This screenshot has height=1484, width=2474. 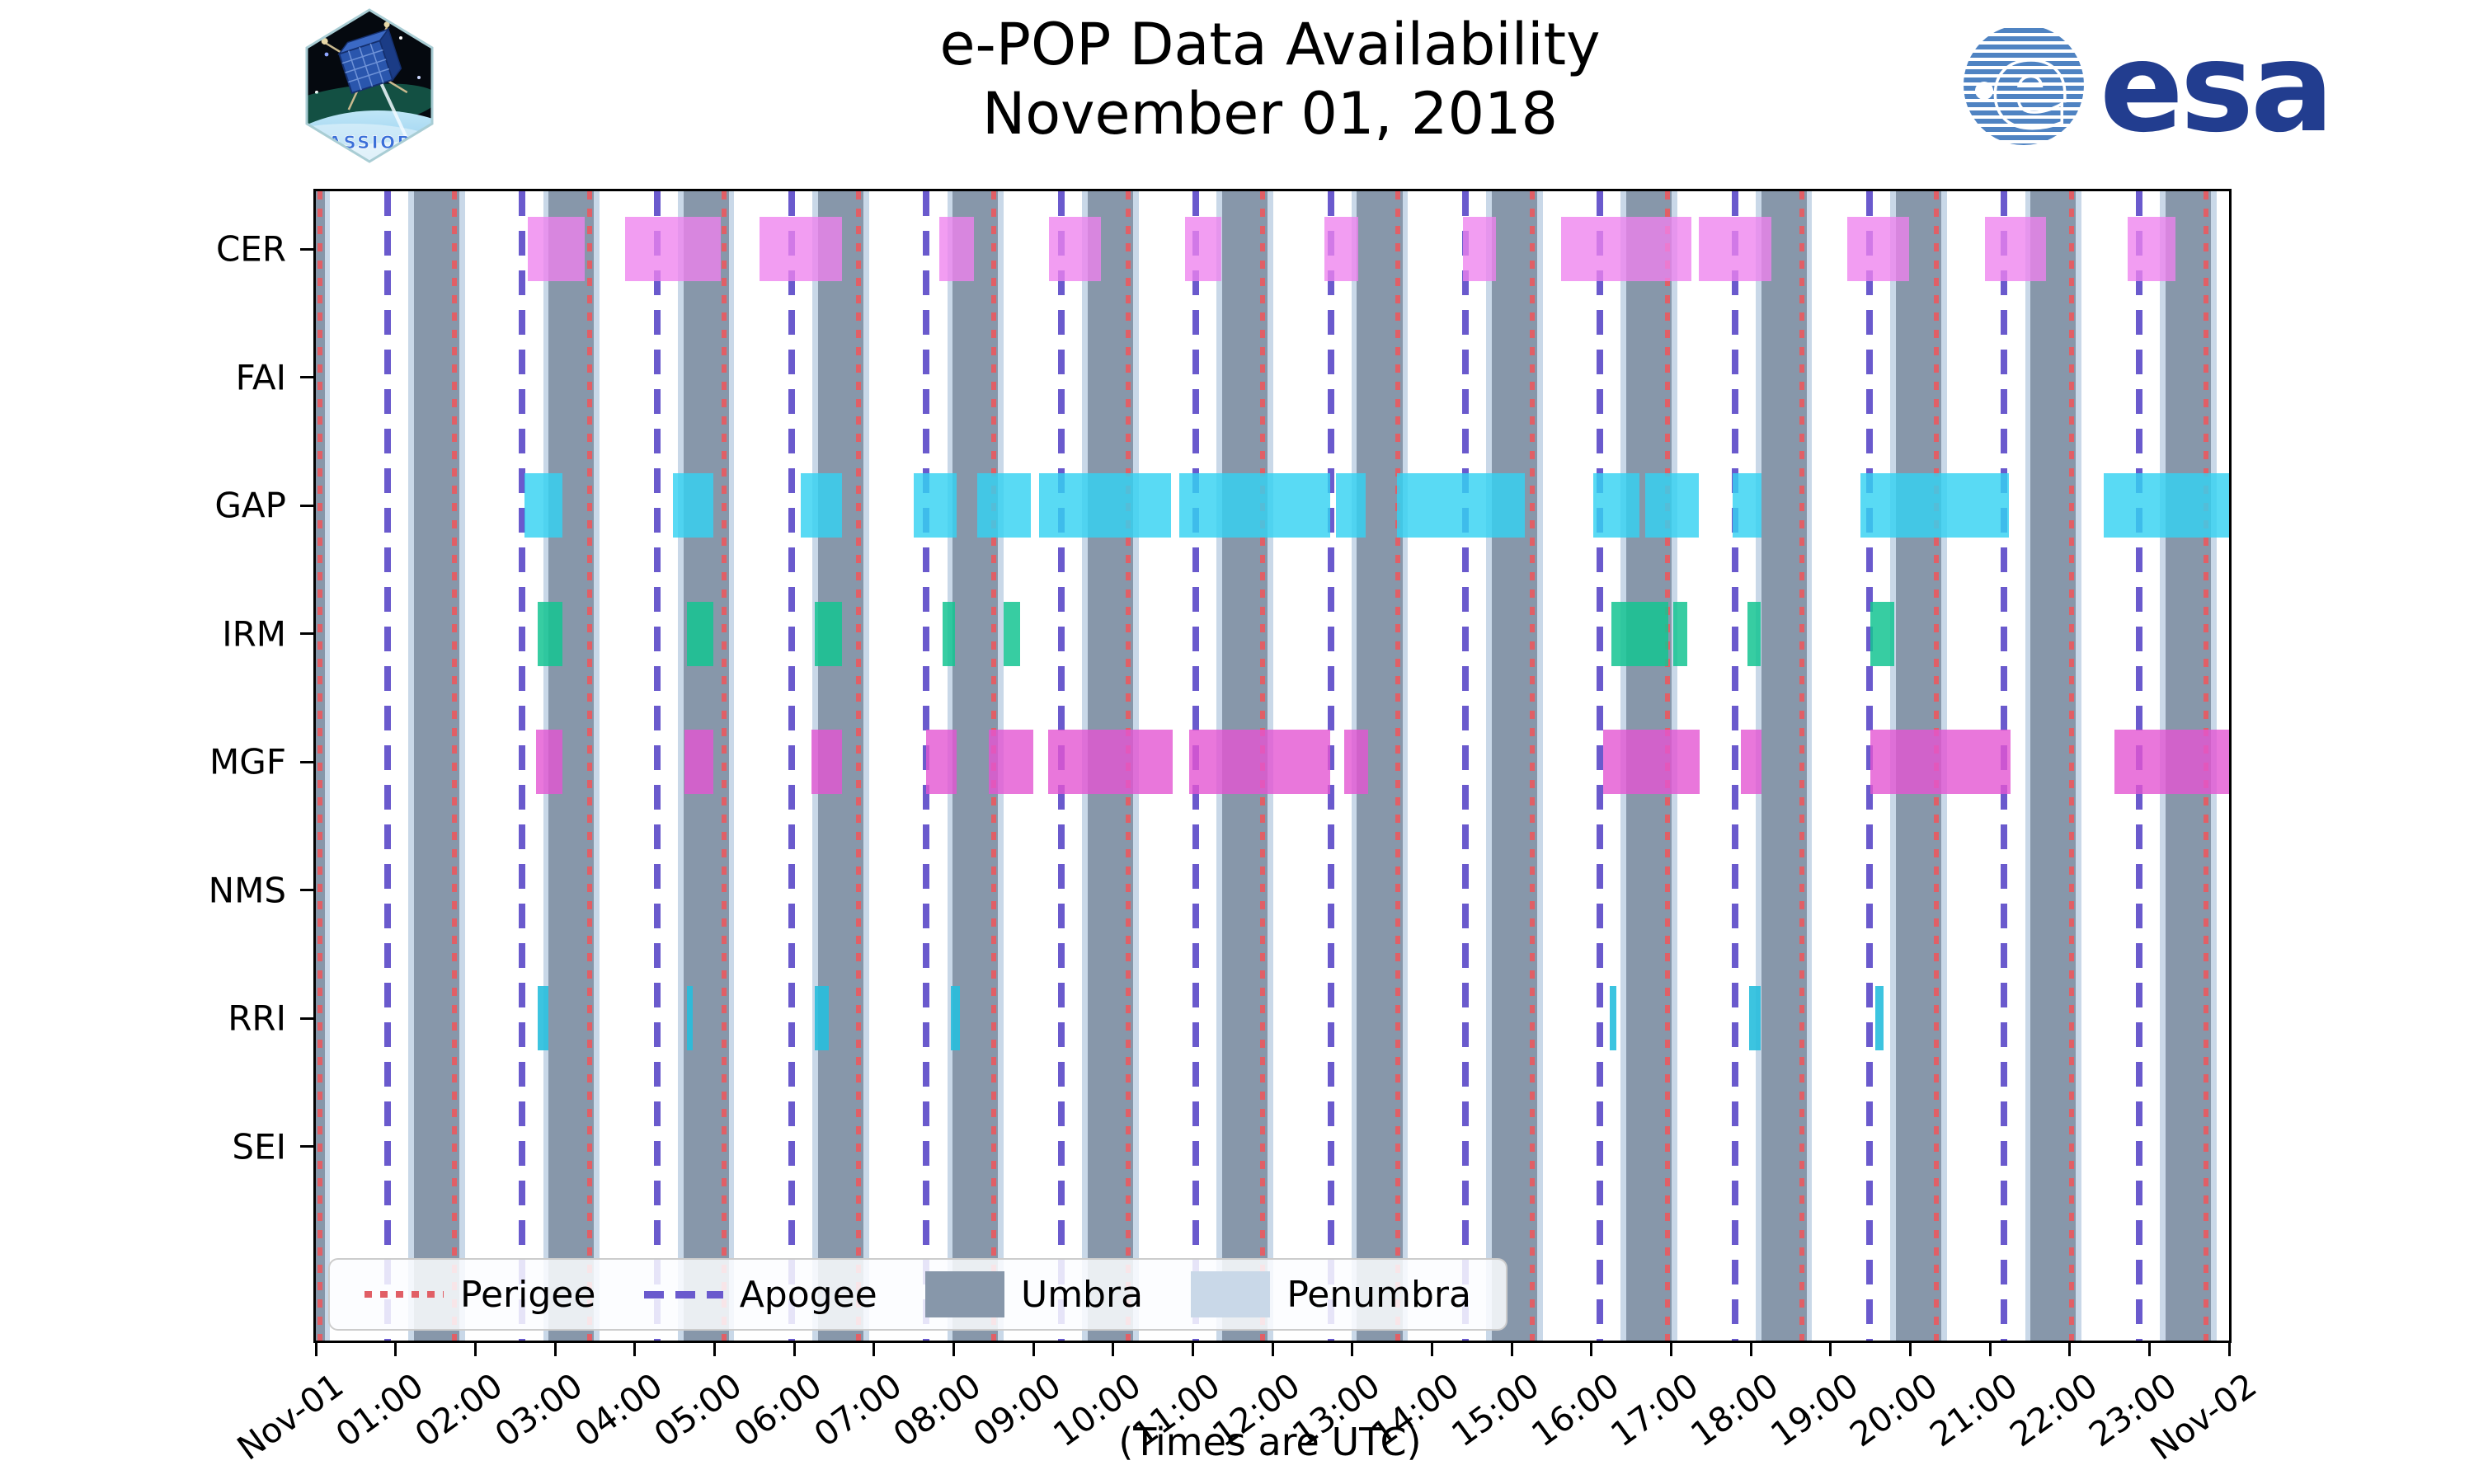 What do you see at coordinates (394, 112) in the screenshot?
I see `laser-beam` at bounding box center [394, 112].